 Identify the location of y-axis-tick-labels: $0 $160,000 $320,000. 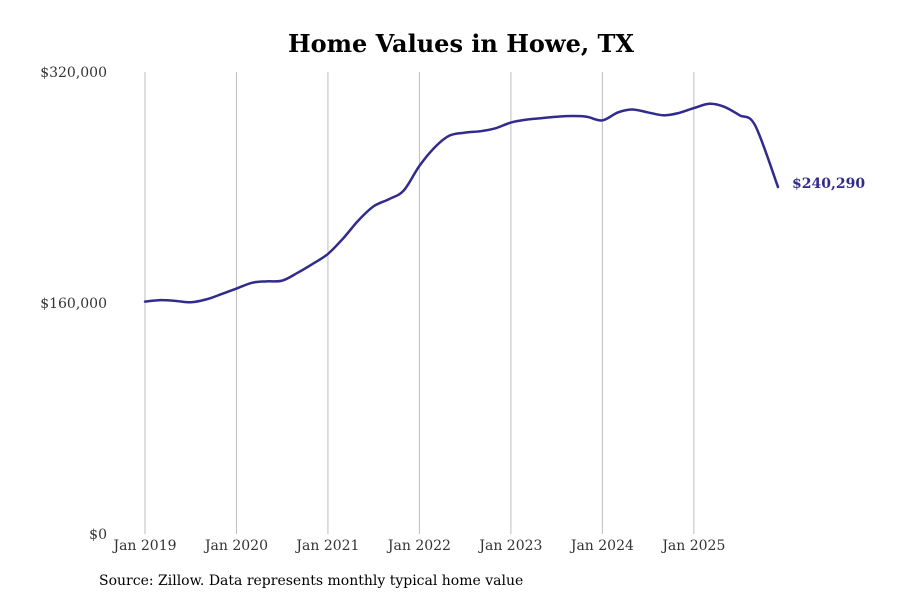
(73, 304).